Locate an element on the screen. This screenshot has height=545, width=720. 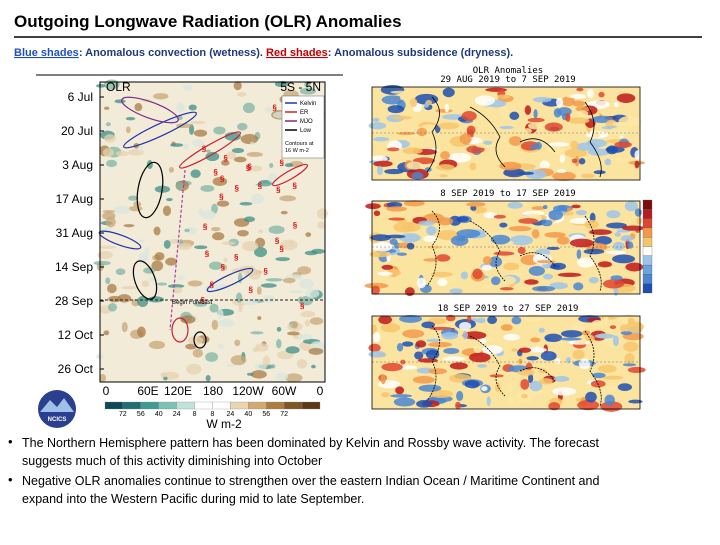
coastline is located at coordinates (514, 251).